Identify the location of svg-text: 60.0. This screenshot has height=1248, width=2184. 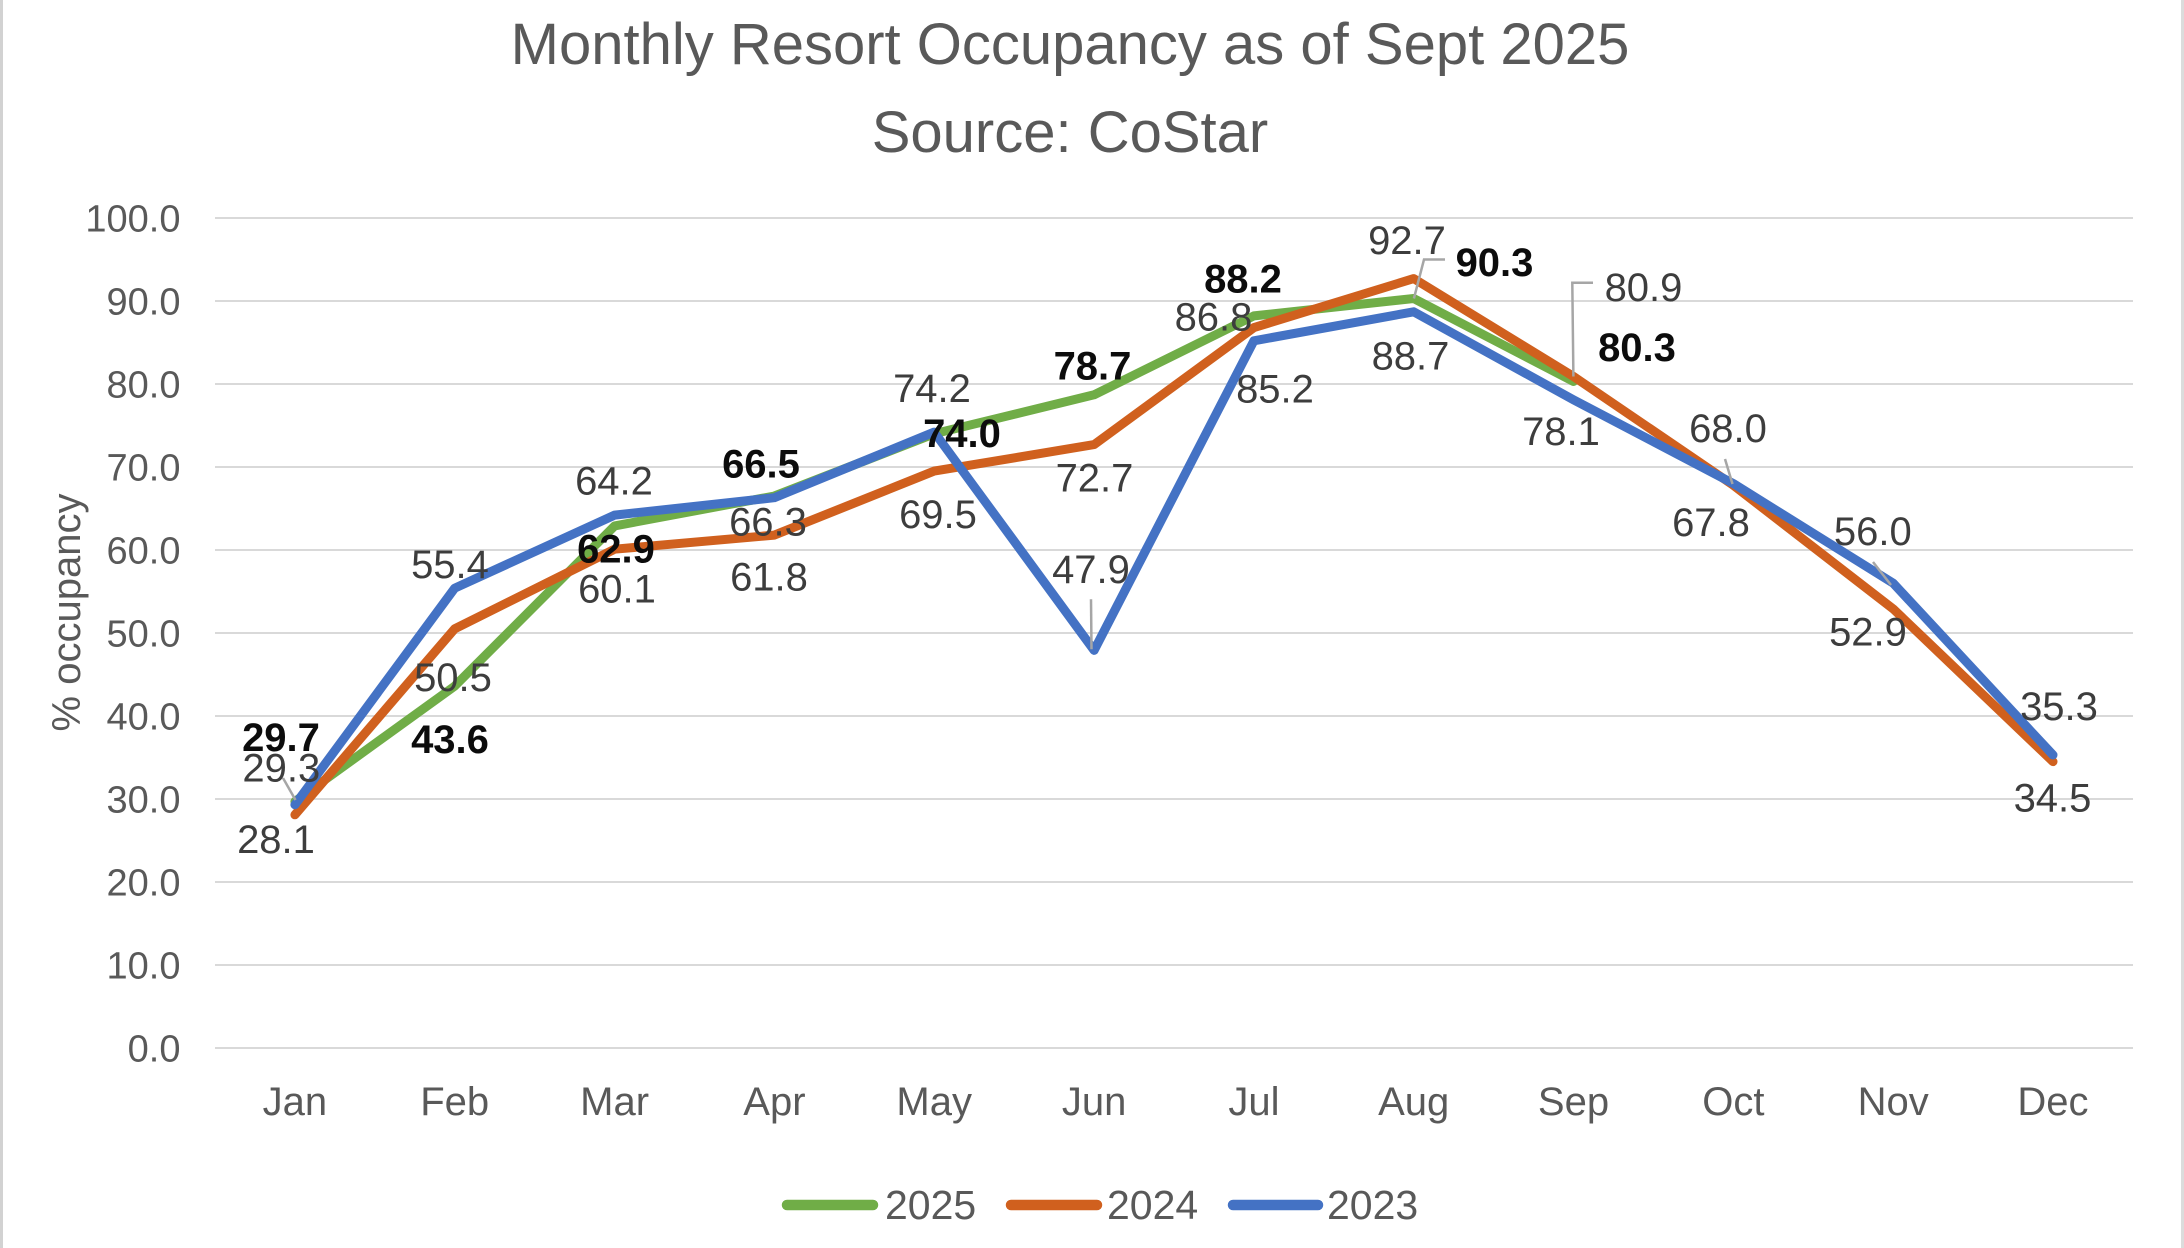
(144, 552).